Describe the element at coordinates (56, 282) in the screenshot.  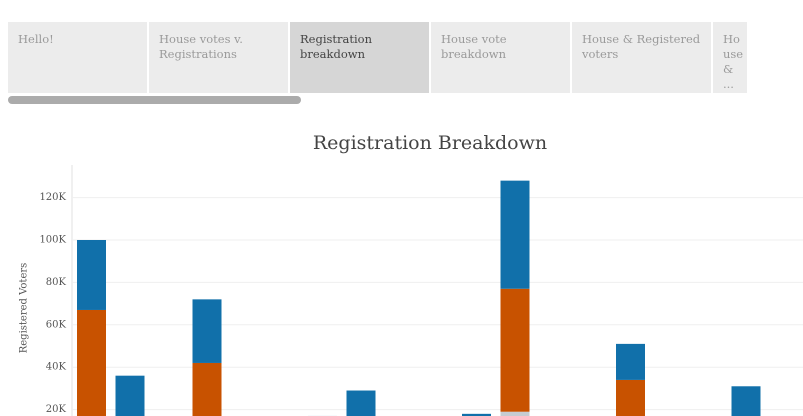
I see `y-tick-label: 80K` at that location.